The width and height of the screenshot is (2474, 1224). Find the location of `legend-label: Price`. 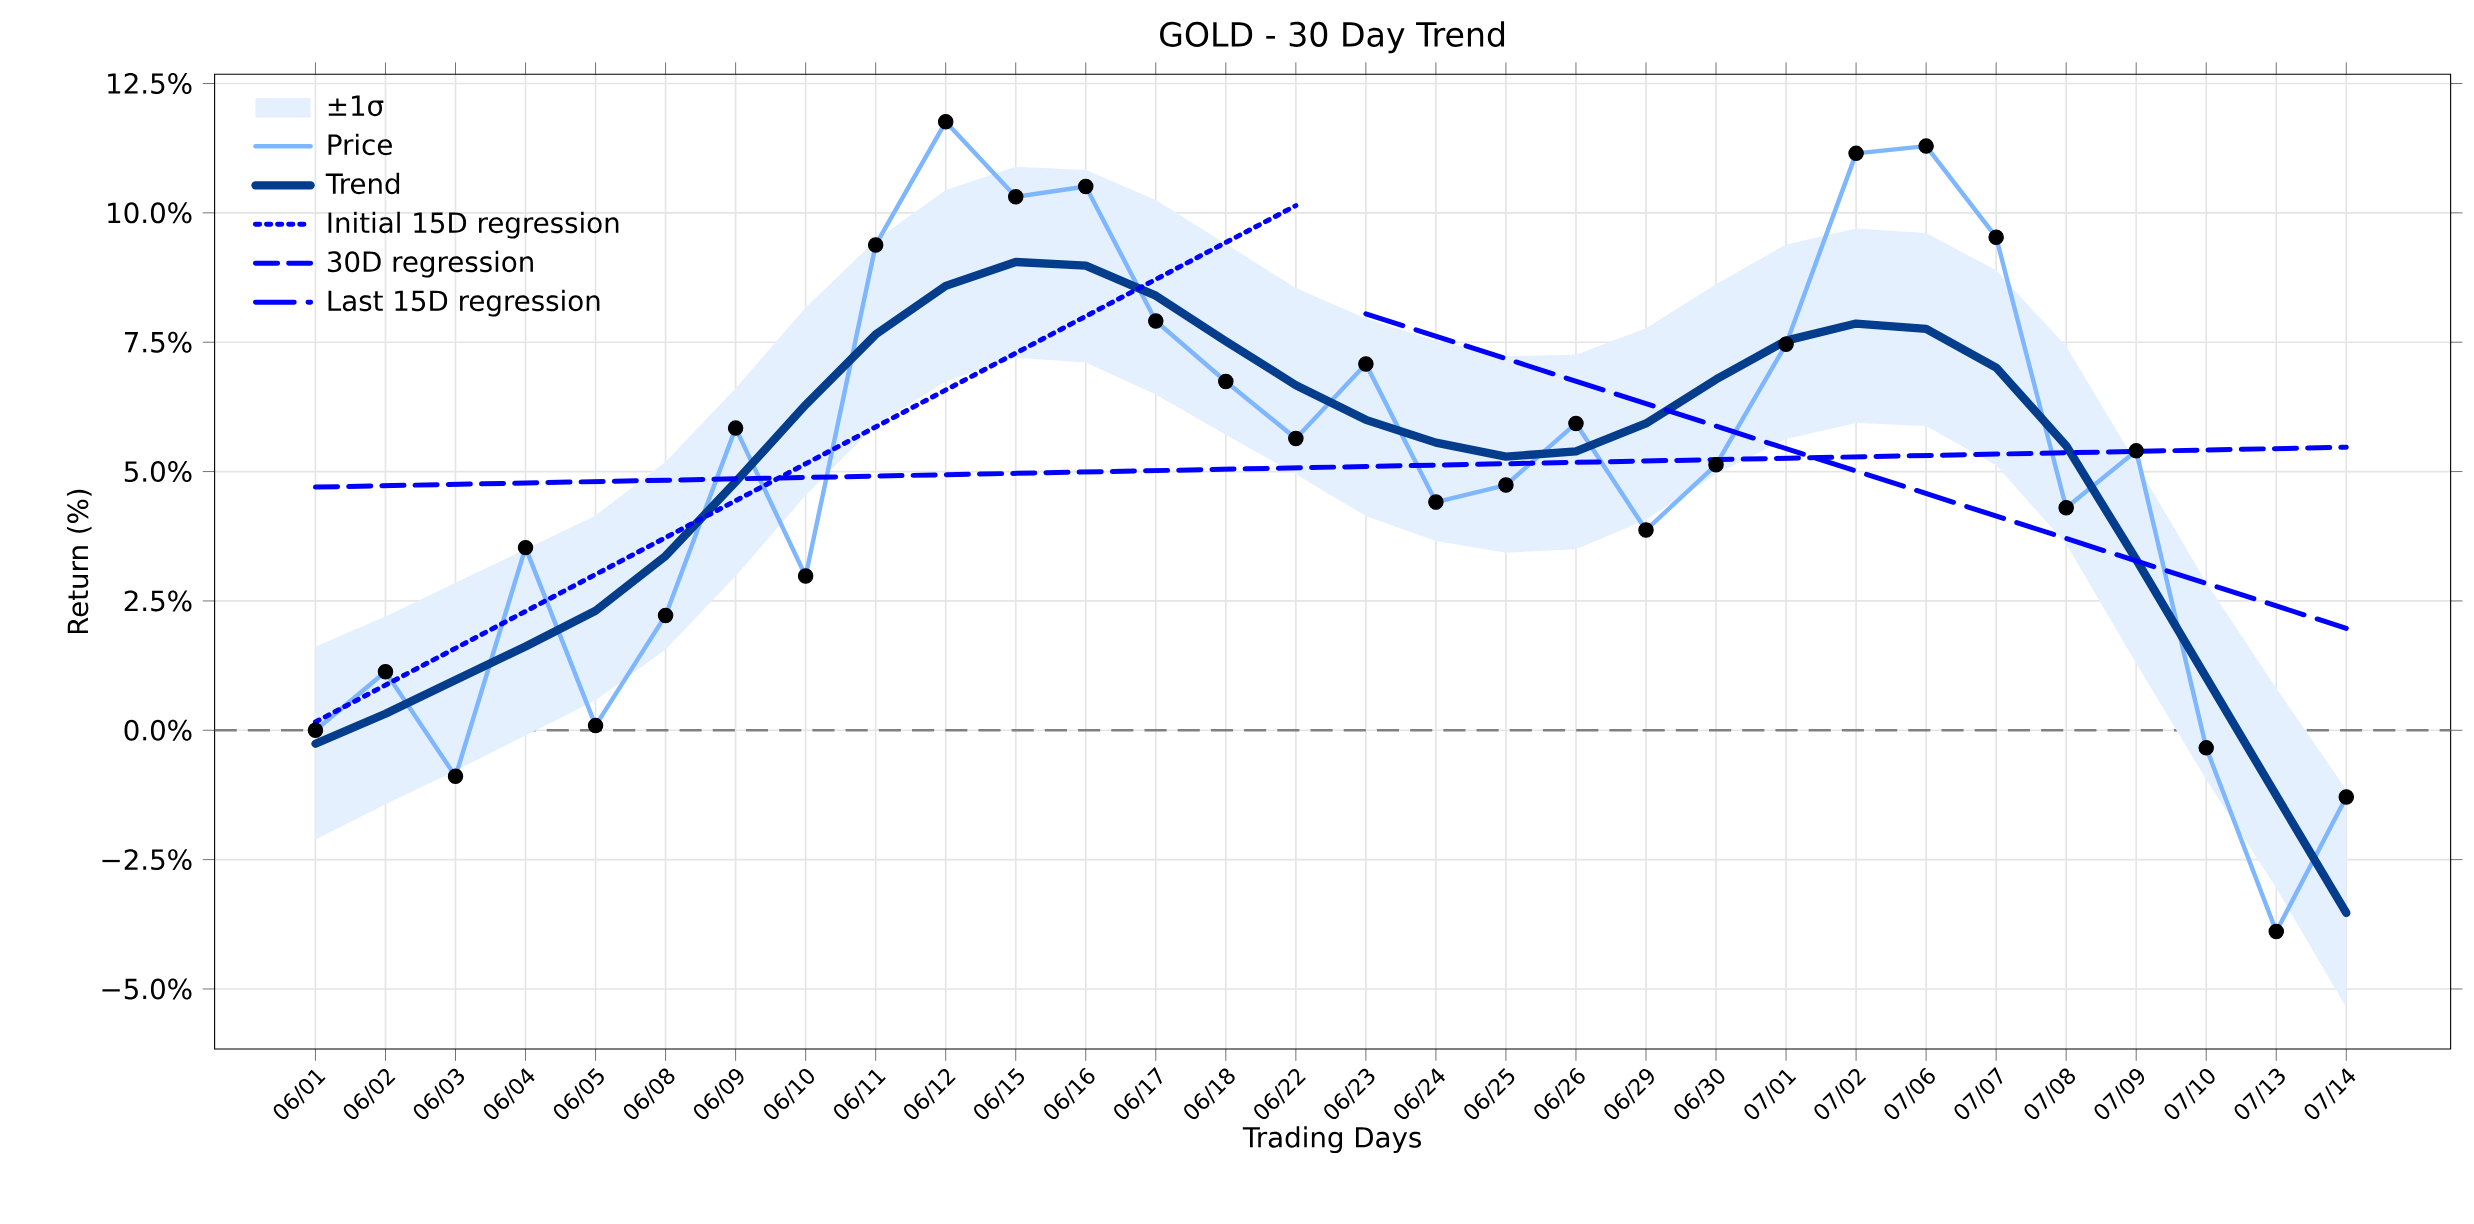

legend-label: Price is located at coordinates (360, 144).